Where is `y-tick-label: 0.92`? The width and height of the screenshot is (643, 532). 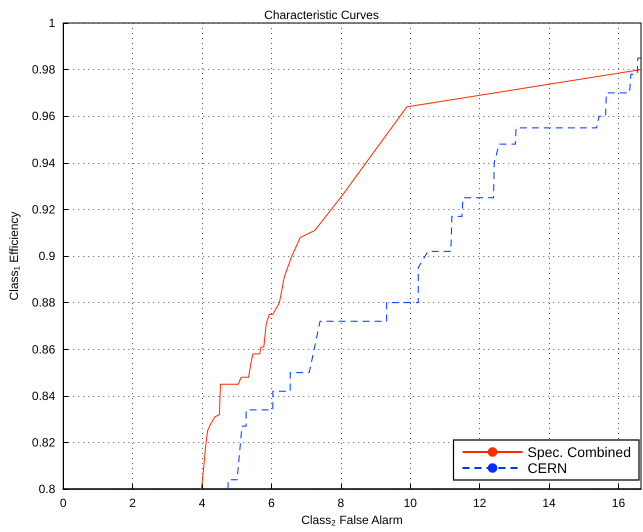
y-tick-label: 0.92 is located at coordinates (44, 209).